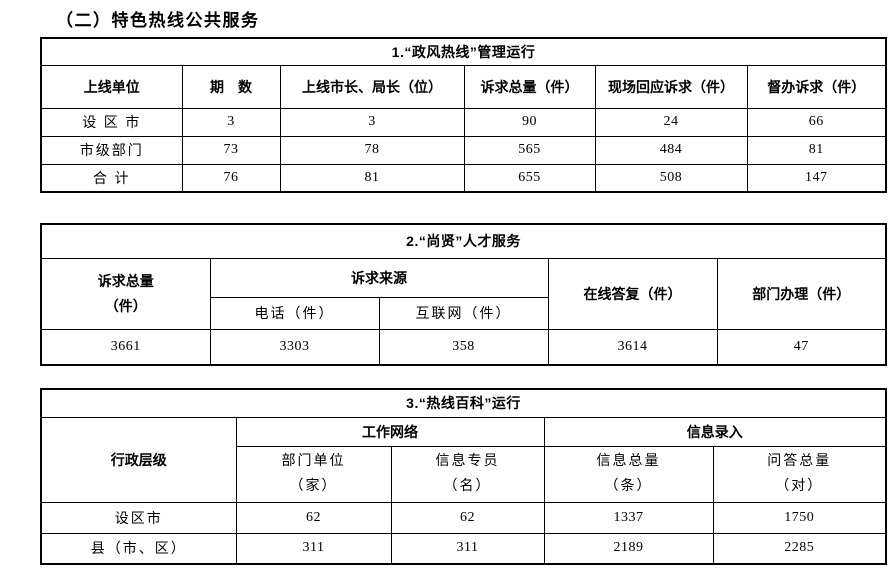  I want to click on table3-title: 3.“热线百科”运行, so click(463, 403).